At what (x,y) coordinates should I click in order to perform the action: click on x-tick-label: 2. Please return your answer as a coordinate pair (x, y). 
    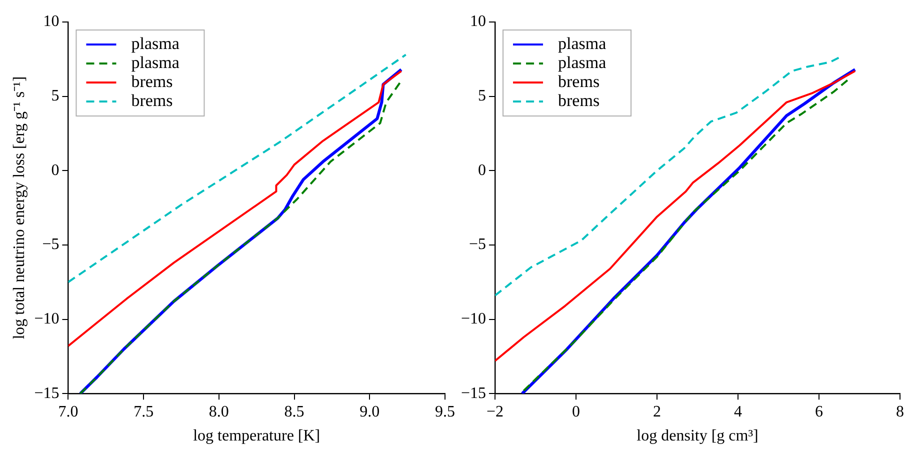
    Looking at the image, I should click on (657, 411).